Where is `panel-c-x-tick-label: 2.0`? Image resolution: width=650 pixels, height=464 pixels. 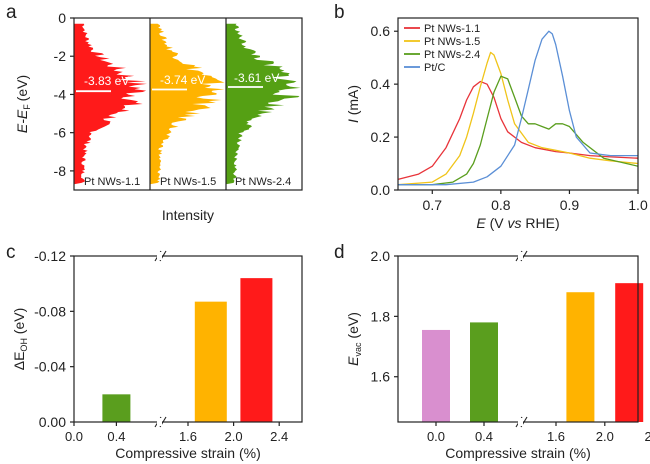 panel-c-x-tick-label: 2.0 is located at coordinates (234, 436).